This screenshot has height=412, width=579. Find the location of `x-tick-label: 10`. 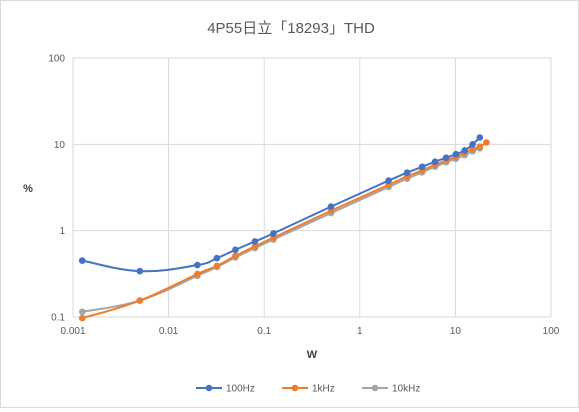

x-tick-label: 10 is located at coordinates (456, 331).